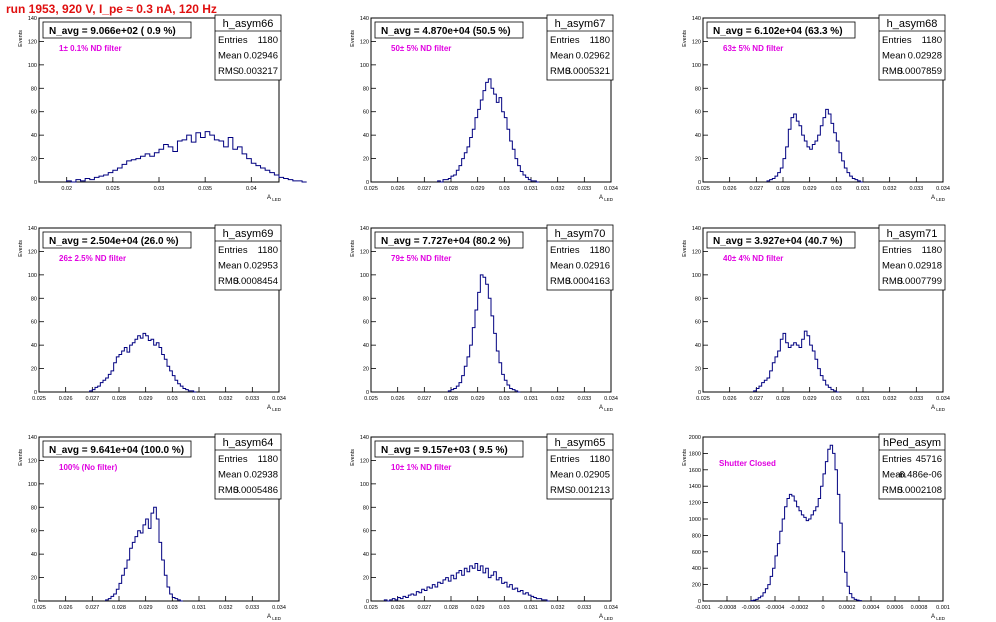  Describe the element at coordinates (451, 608) in the screenshot. I see `x-tick-label: 0.028` at that location.